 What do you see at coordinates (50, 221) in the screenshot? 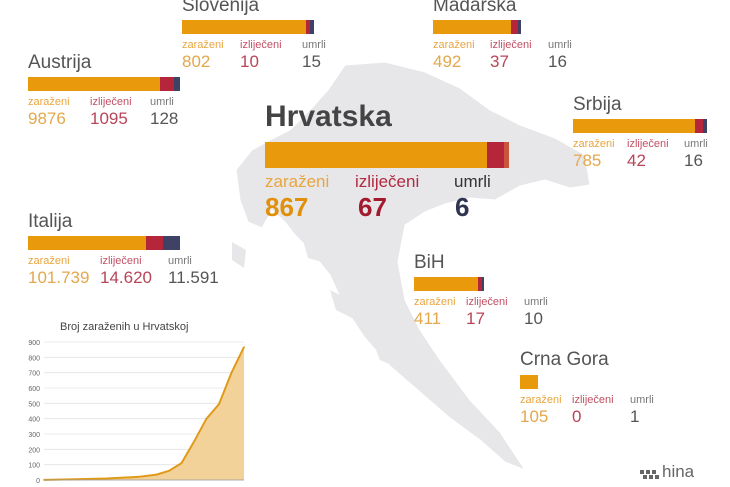
I see `country-name-italija: Italija` at bounding box center [50, 221].